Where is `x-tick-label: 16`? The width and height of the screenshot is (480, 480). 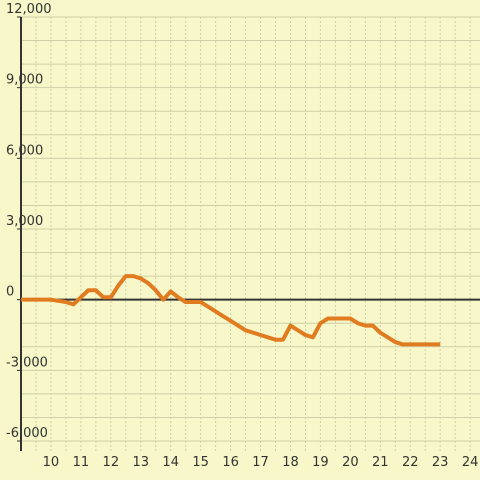
x-tick-label: 16 is located at coordinates (230, 462).